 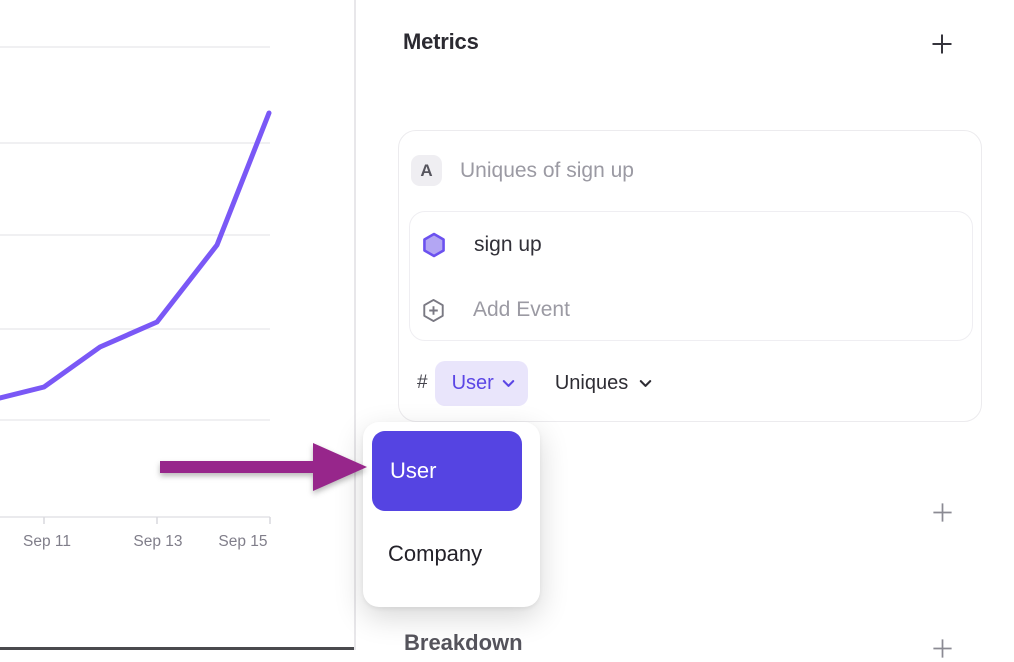 What do you see at coordinates (472, 382) in the screenshot?
I see `entity-value: User` at bounding box center [472, 382].